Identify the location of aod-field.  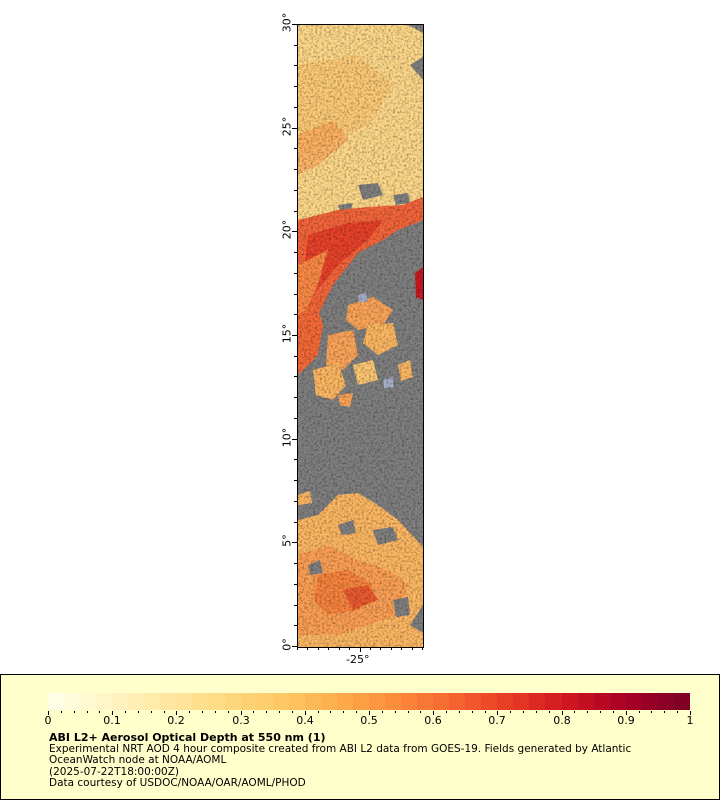
(360, 336).